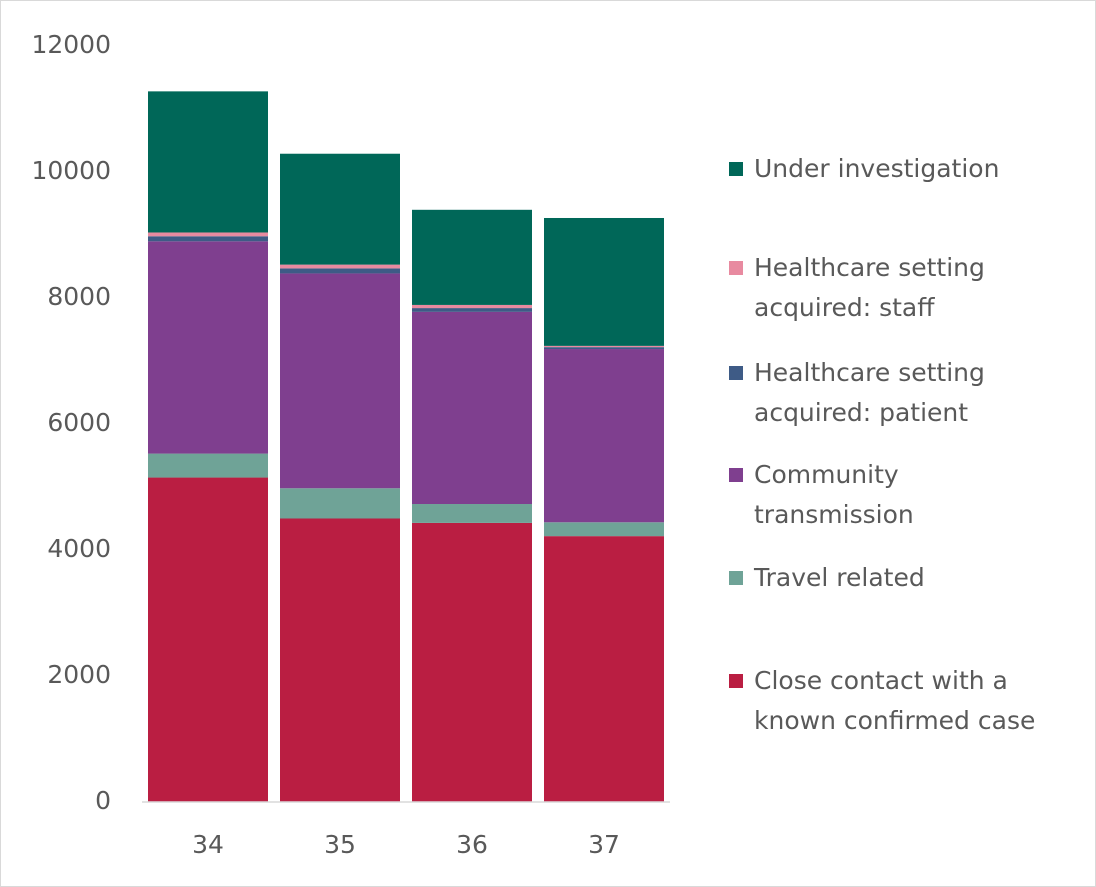 Image resolution: width=1096 pixels, height=887 pixels. I want to click on x-tick-label: 35, so click(340, 844).